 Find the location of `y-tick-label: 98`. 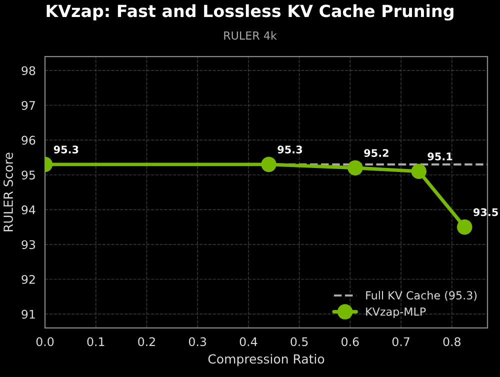

y-tick-label: 98 is located at coordinates (29, 71).